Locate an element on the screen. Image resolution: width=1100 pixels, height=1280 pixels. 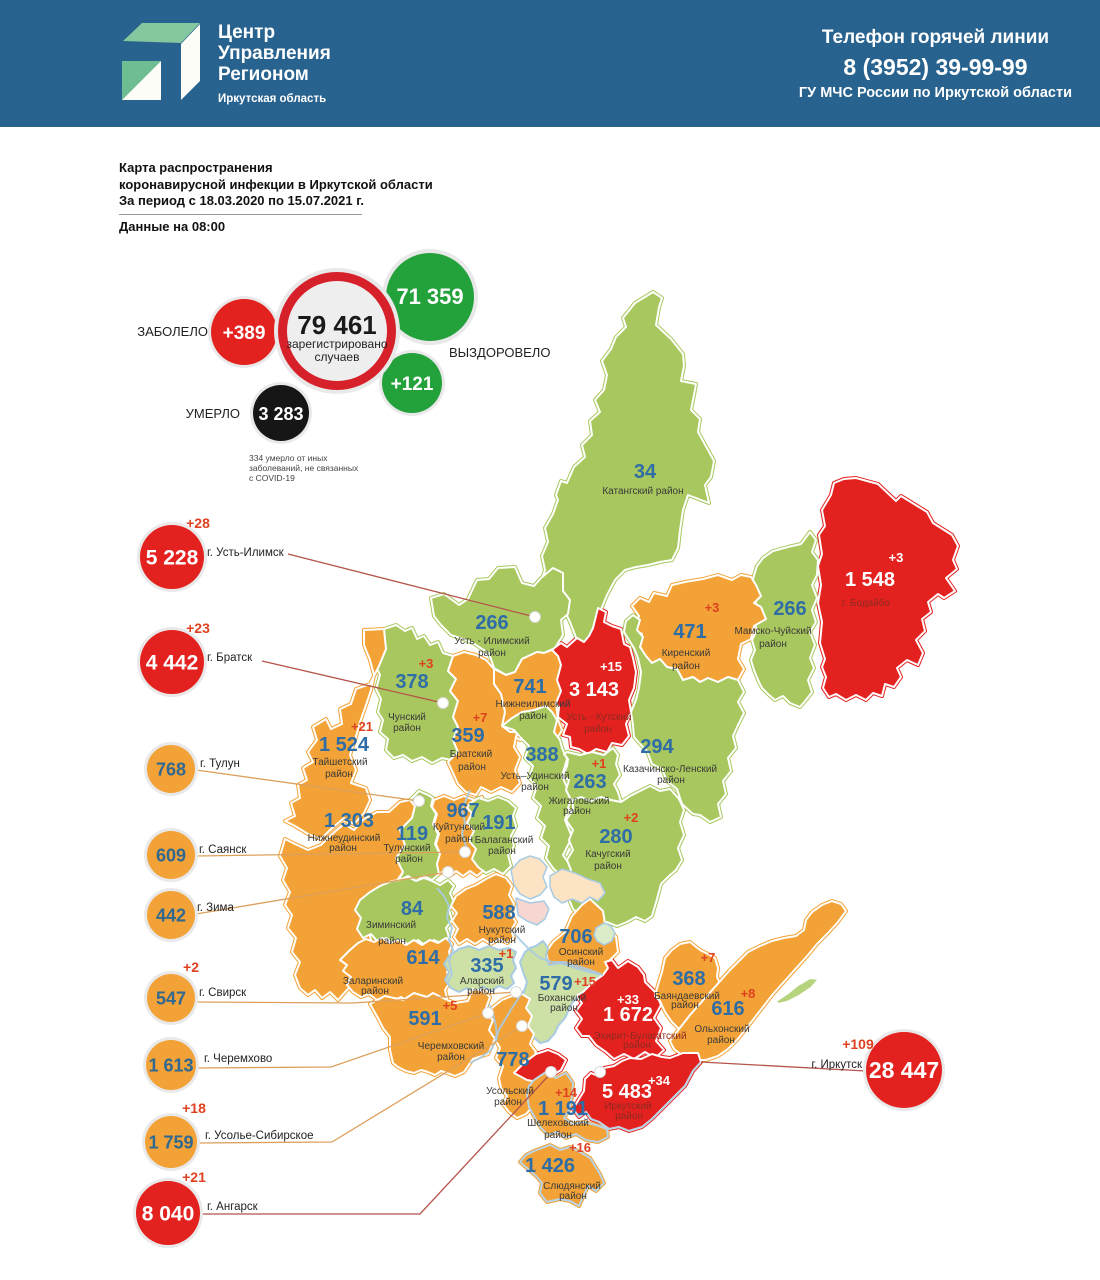
svg-text: +121 is located at coordinates (412, 384).